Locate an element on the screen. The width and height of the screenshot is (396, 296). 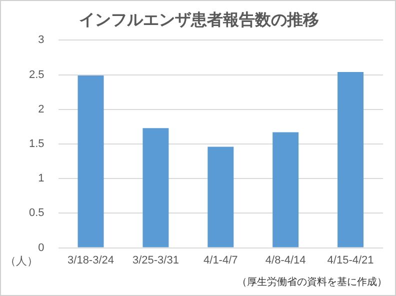
text: （厚生労働省の資料を基に作成） is located at coordinates (312, 282).